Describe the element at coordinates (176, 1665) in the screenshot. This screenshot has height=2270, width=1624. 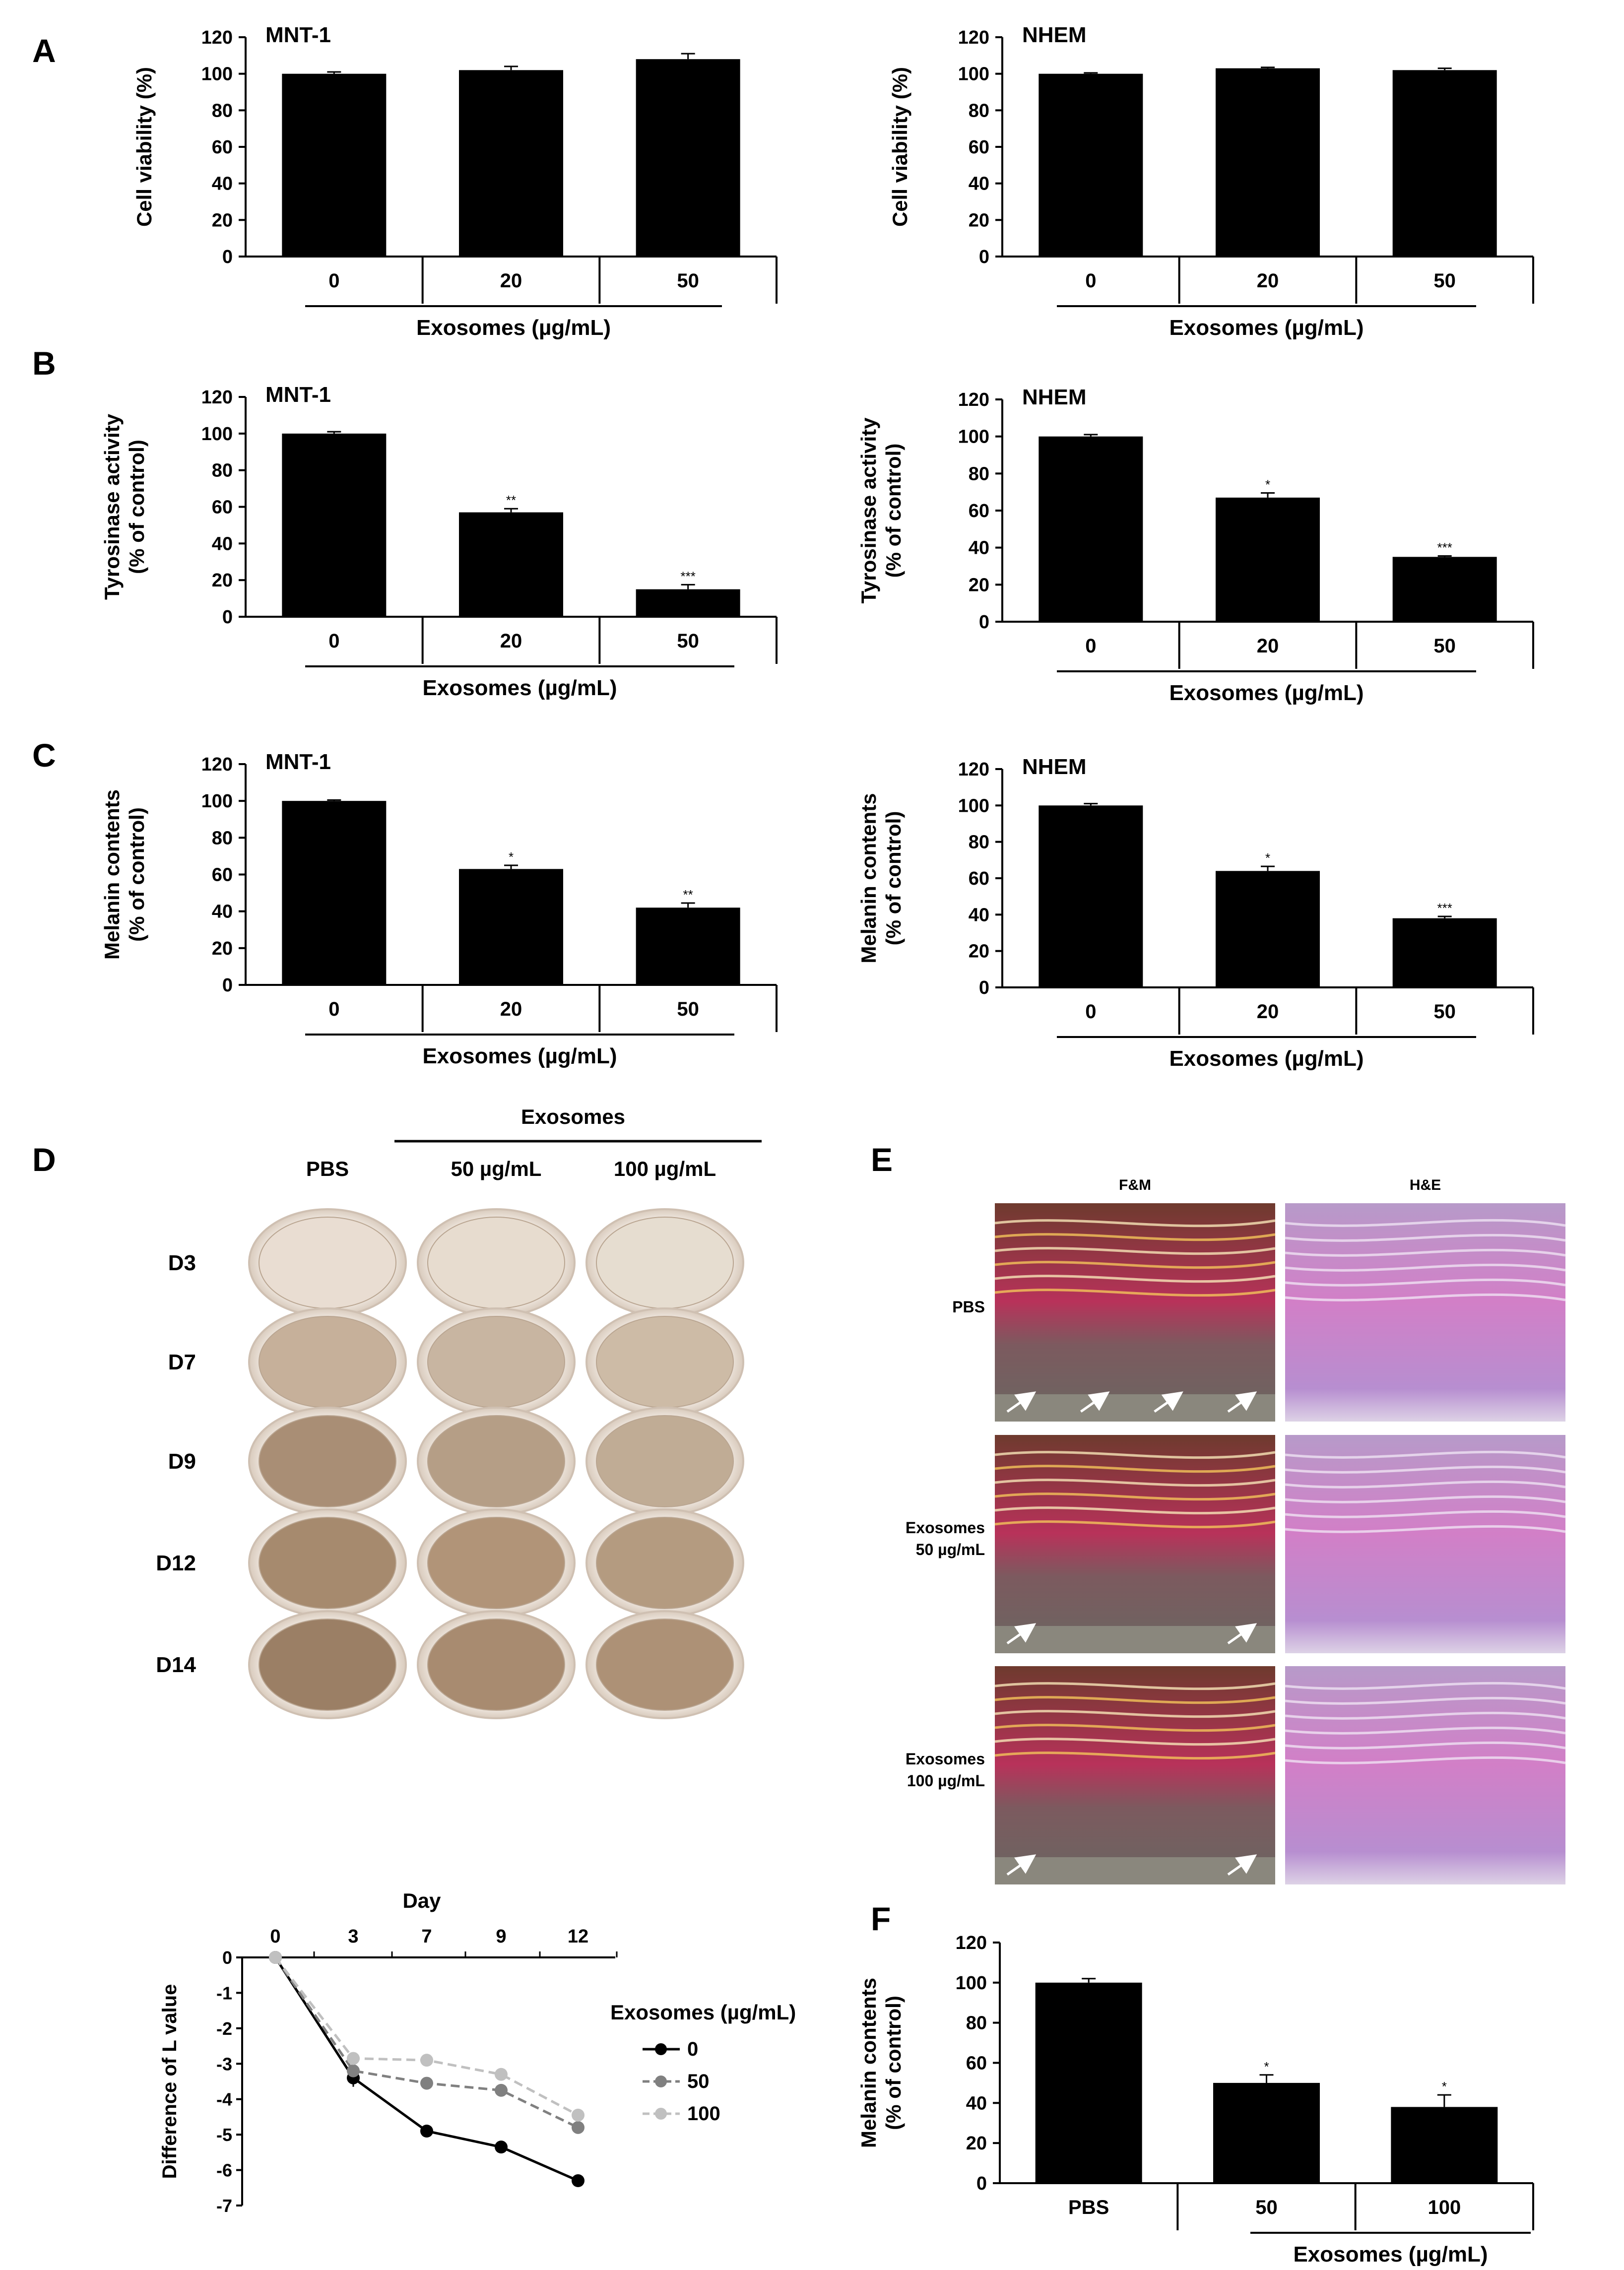
I see `dish-row-label: D14` at that location.